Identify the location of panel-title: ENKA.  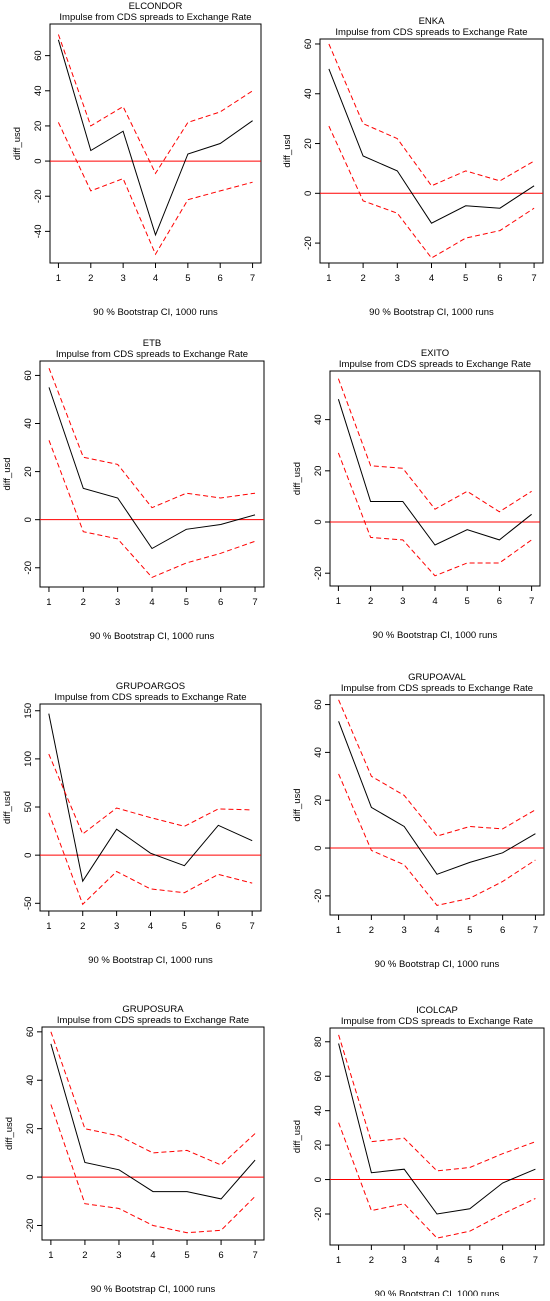
(432, 21).